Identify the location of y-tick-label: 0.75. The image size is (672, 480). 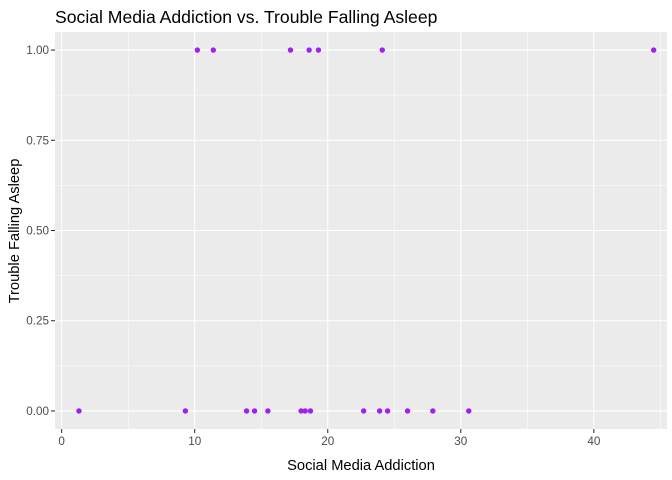
(37, 140).